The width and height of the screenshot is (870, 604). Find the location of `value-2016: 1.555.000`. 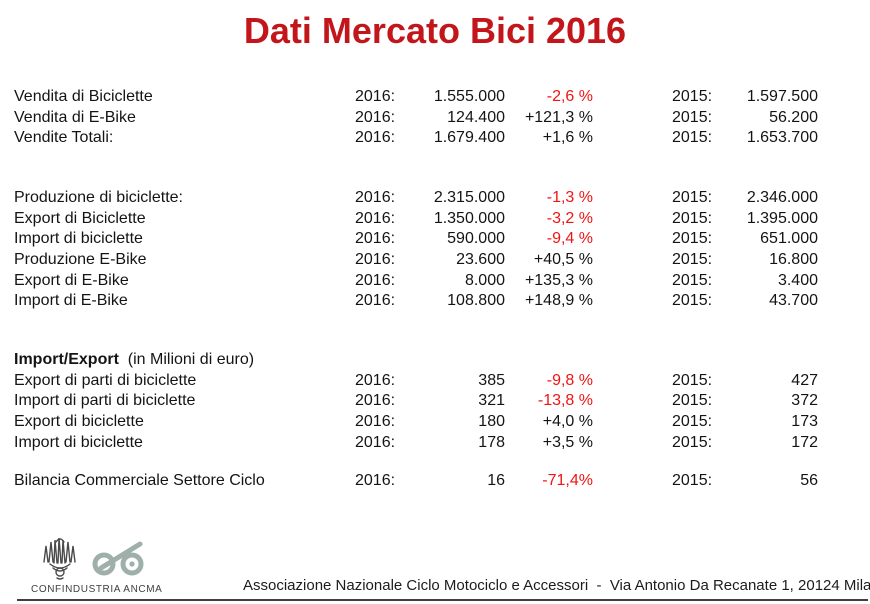

value-2016: 1.555.000 is located at coordinates (469, 96).